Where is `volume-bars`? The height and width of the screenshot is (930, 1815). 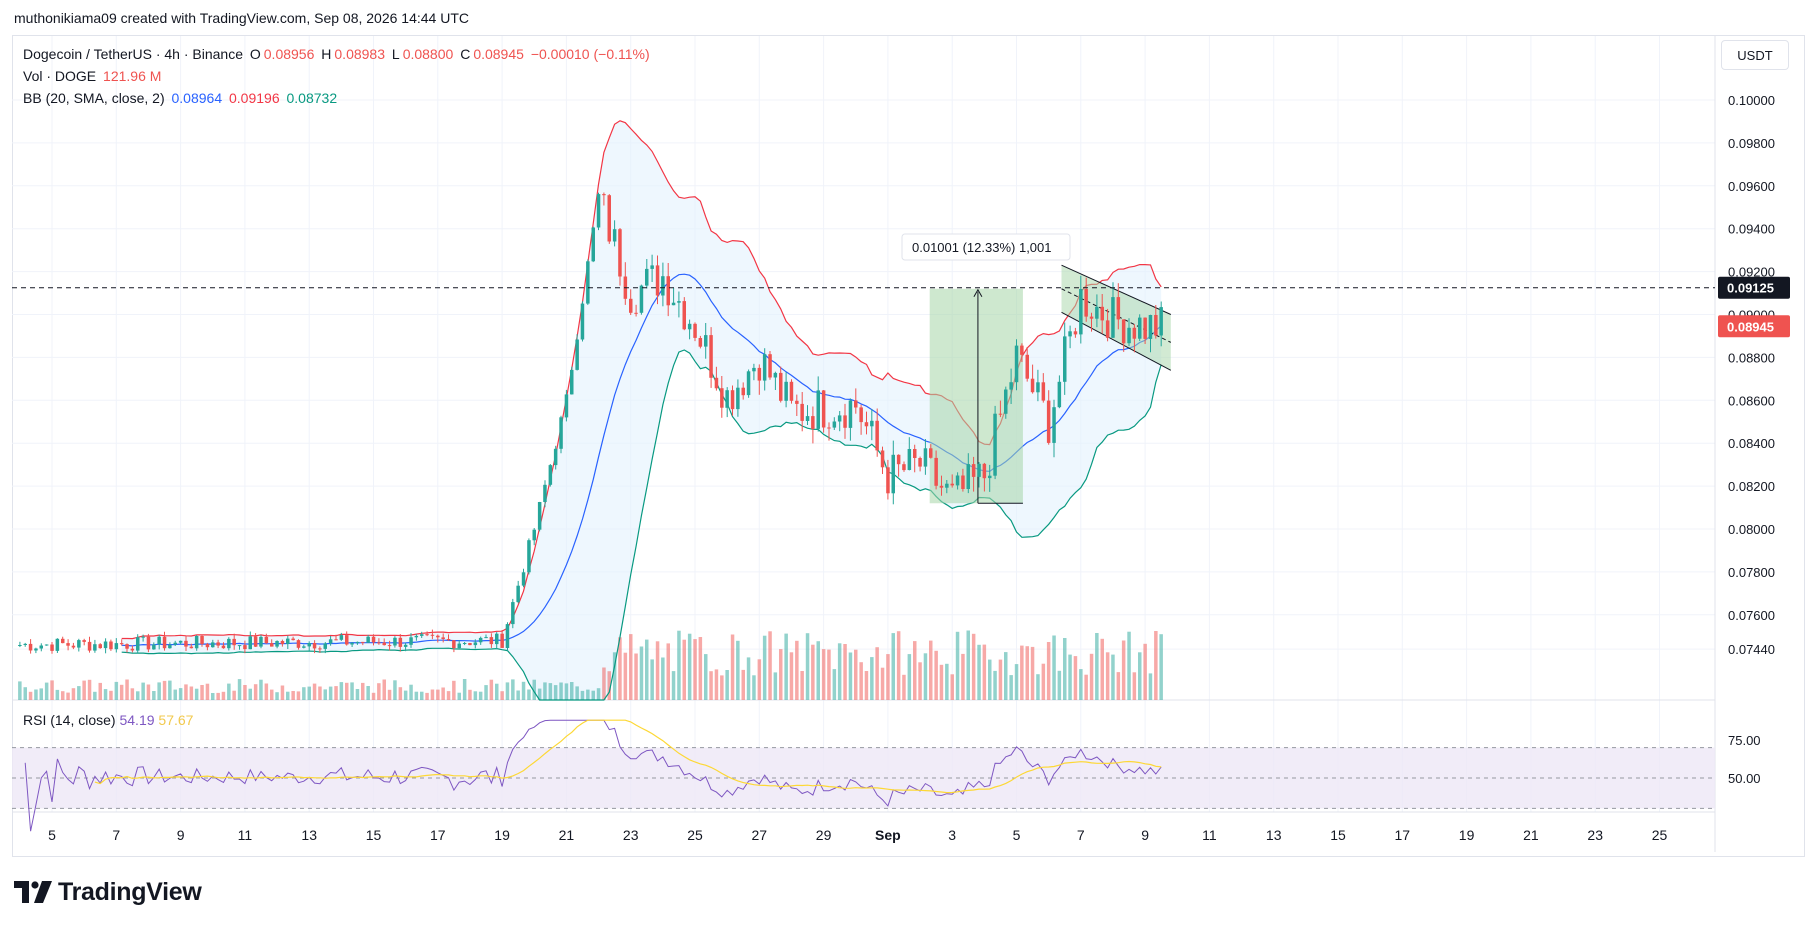
volume-bars is located at coordinates (590, 665).